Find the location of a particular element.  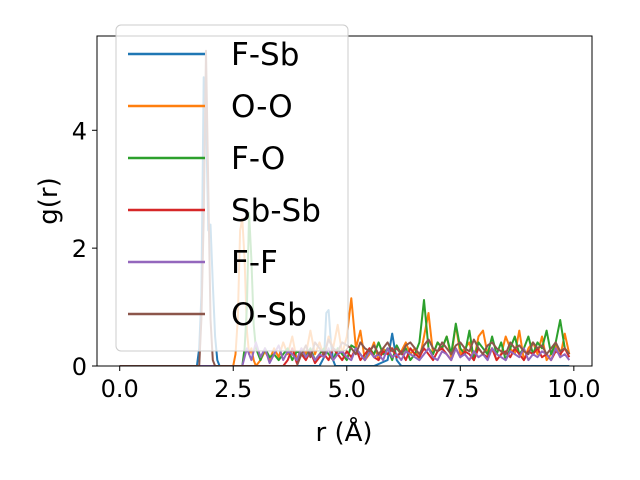

legend-label-o-o: O-O is located at coordinates (262, 107).